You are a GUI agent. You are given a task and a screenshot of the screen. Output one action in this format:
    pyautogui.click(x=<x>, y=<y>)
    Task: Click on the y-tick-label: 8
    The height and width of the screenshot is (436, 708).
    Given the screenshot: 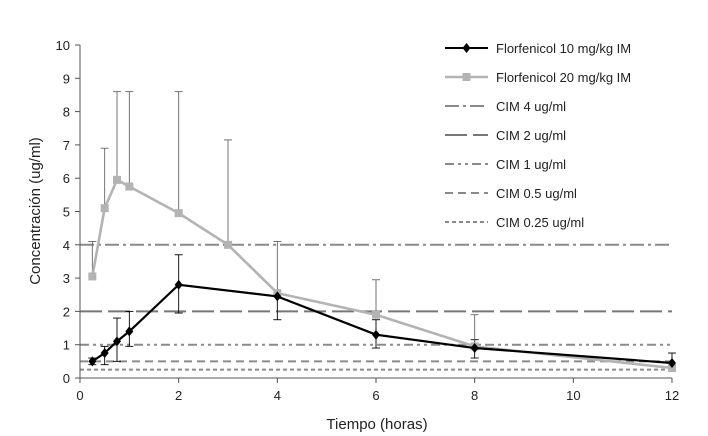 What is the action you would take?
    pyautogui.click(x=66, y=112)
    